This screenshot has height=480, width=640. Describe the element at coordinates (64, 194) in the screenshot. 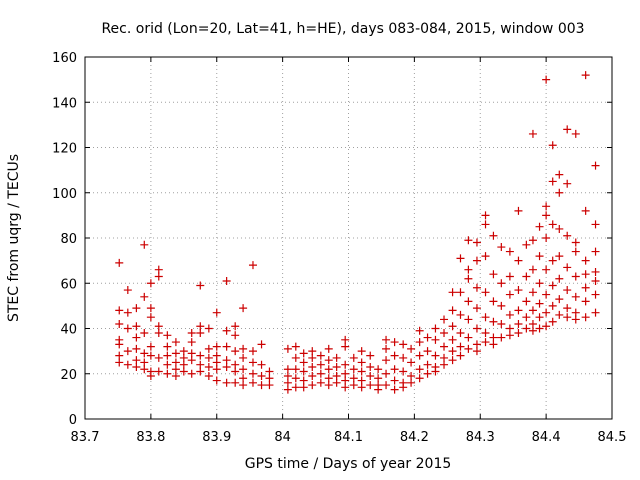

I see `y-tick-label: 100` at that location.